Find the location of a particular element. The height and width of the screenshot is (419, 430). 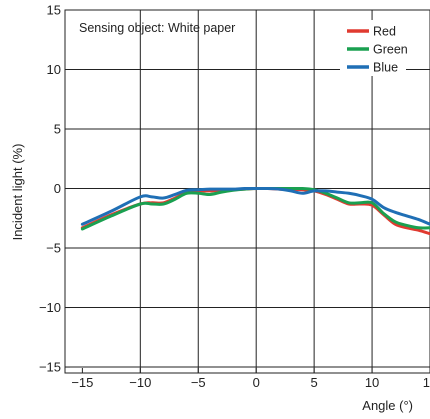

series-layer is located at coordinates (255, 211).